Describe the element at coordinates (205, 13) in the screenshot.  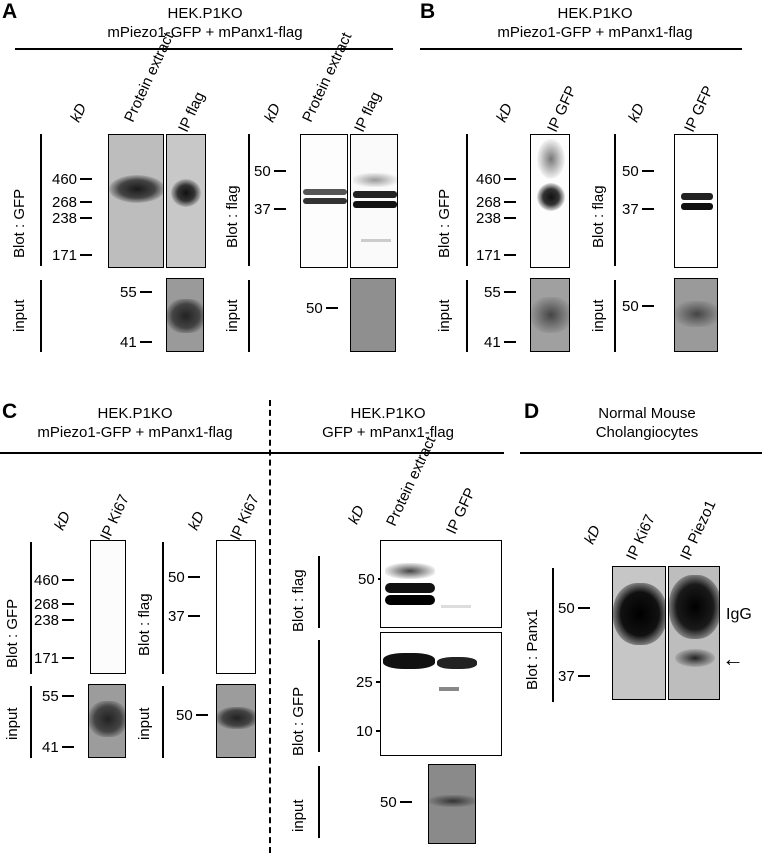
I see `panel-a-header-line1: HEK.P1KO` at that location.